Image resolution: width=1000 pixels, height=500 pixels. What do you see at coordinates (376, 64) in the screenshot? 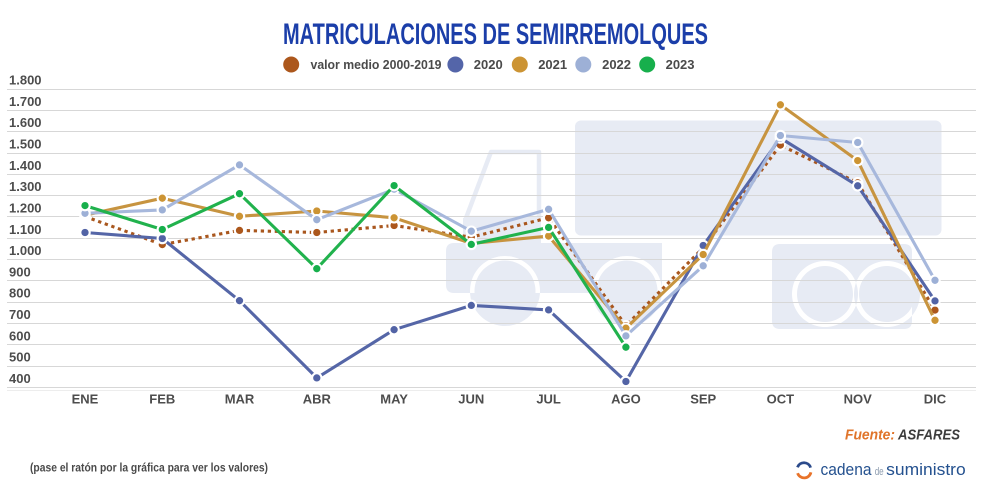
I see `svg-text: valor medio 2000-2019` at bounding box center [376, 64].